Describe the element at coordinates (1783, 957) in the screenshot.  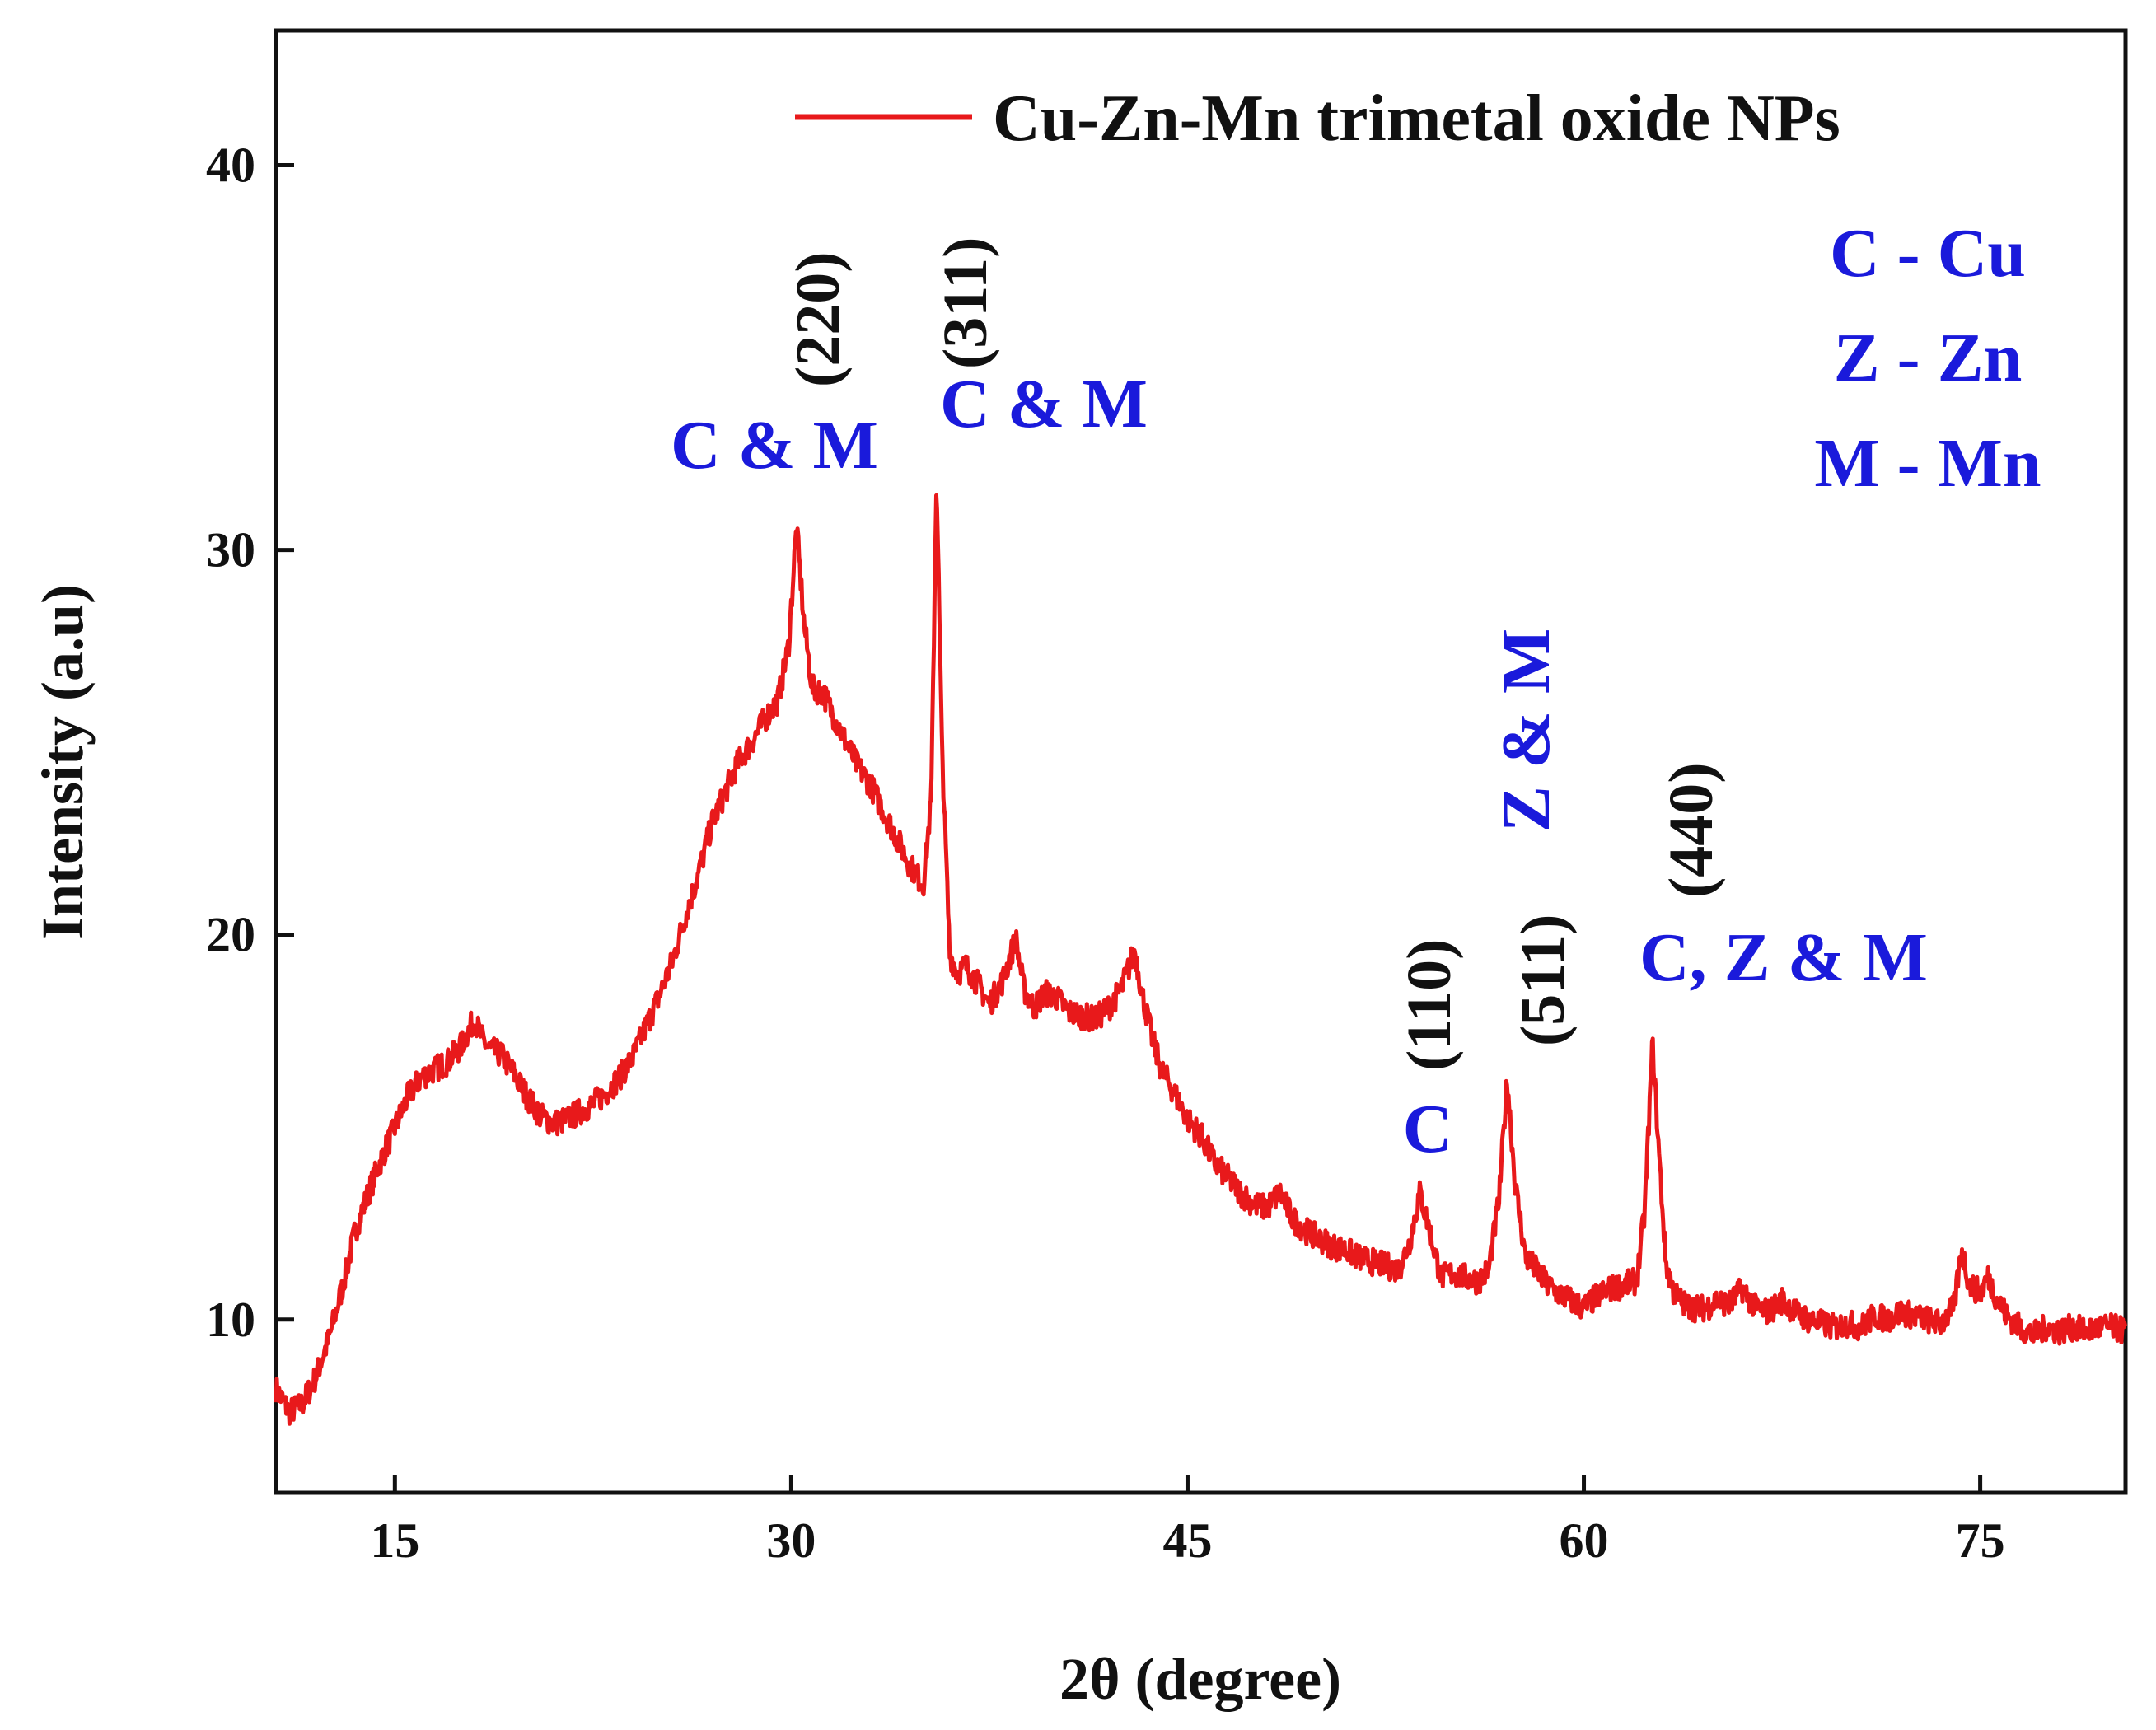
I see `peak-phase-440: C, Z & M` at that location.